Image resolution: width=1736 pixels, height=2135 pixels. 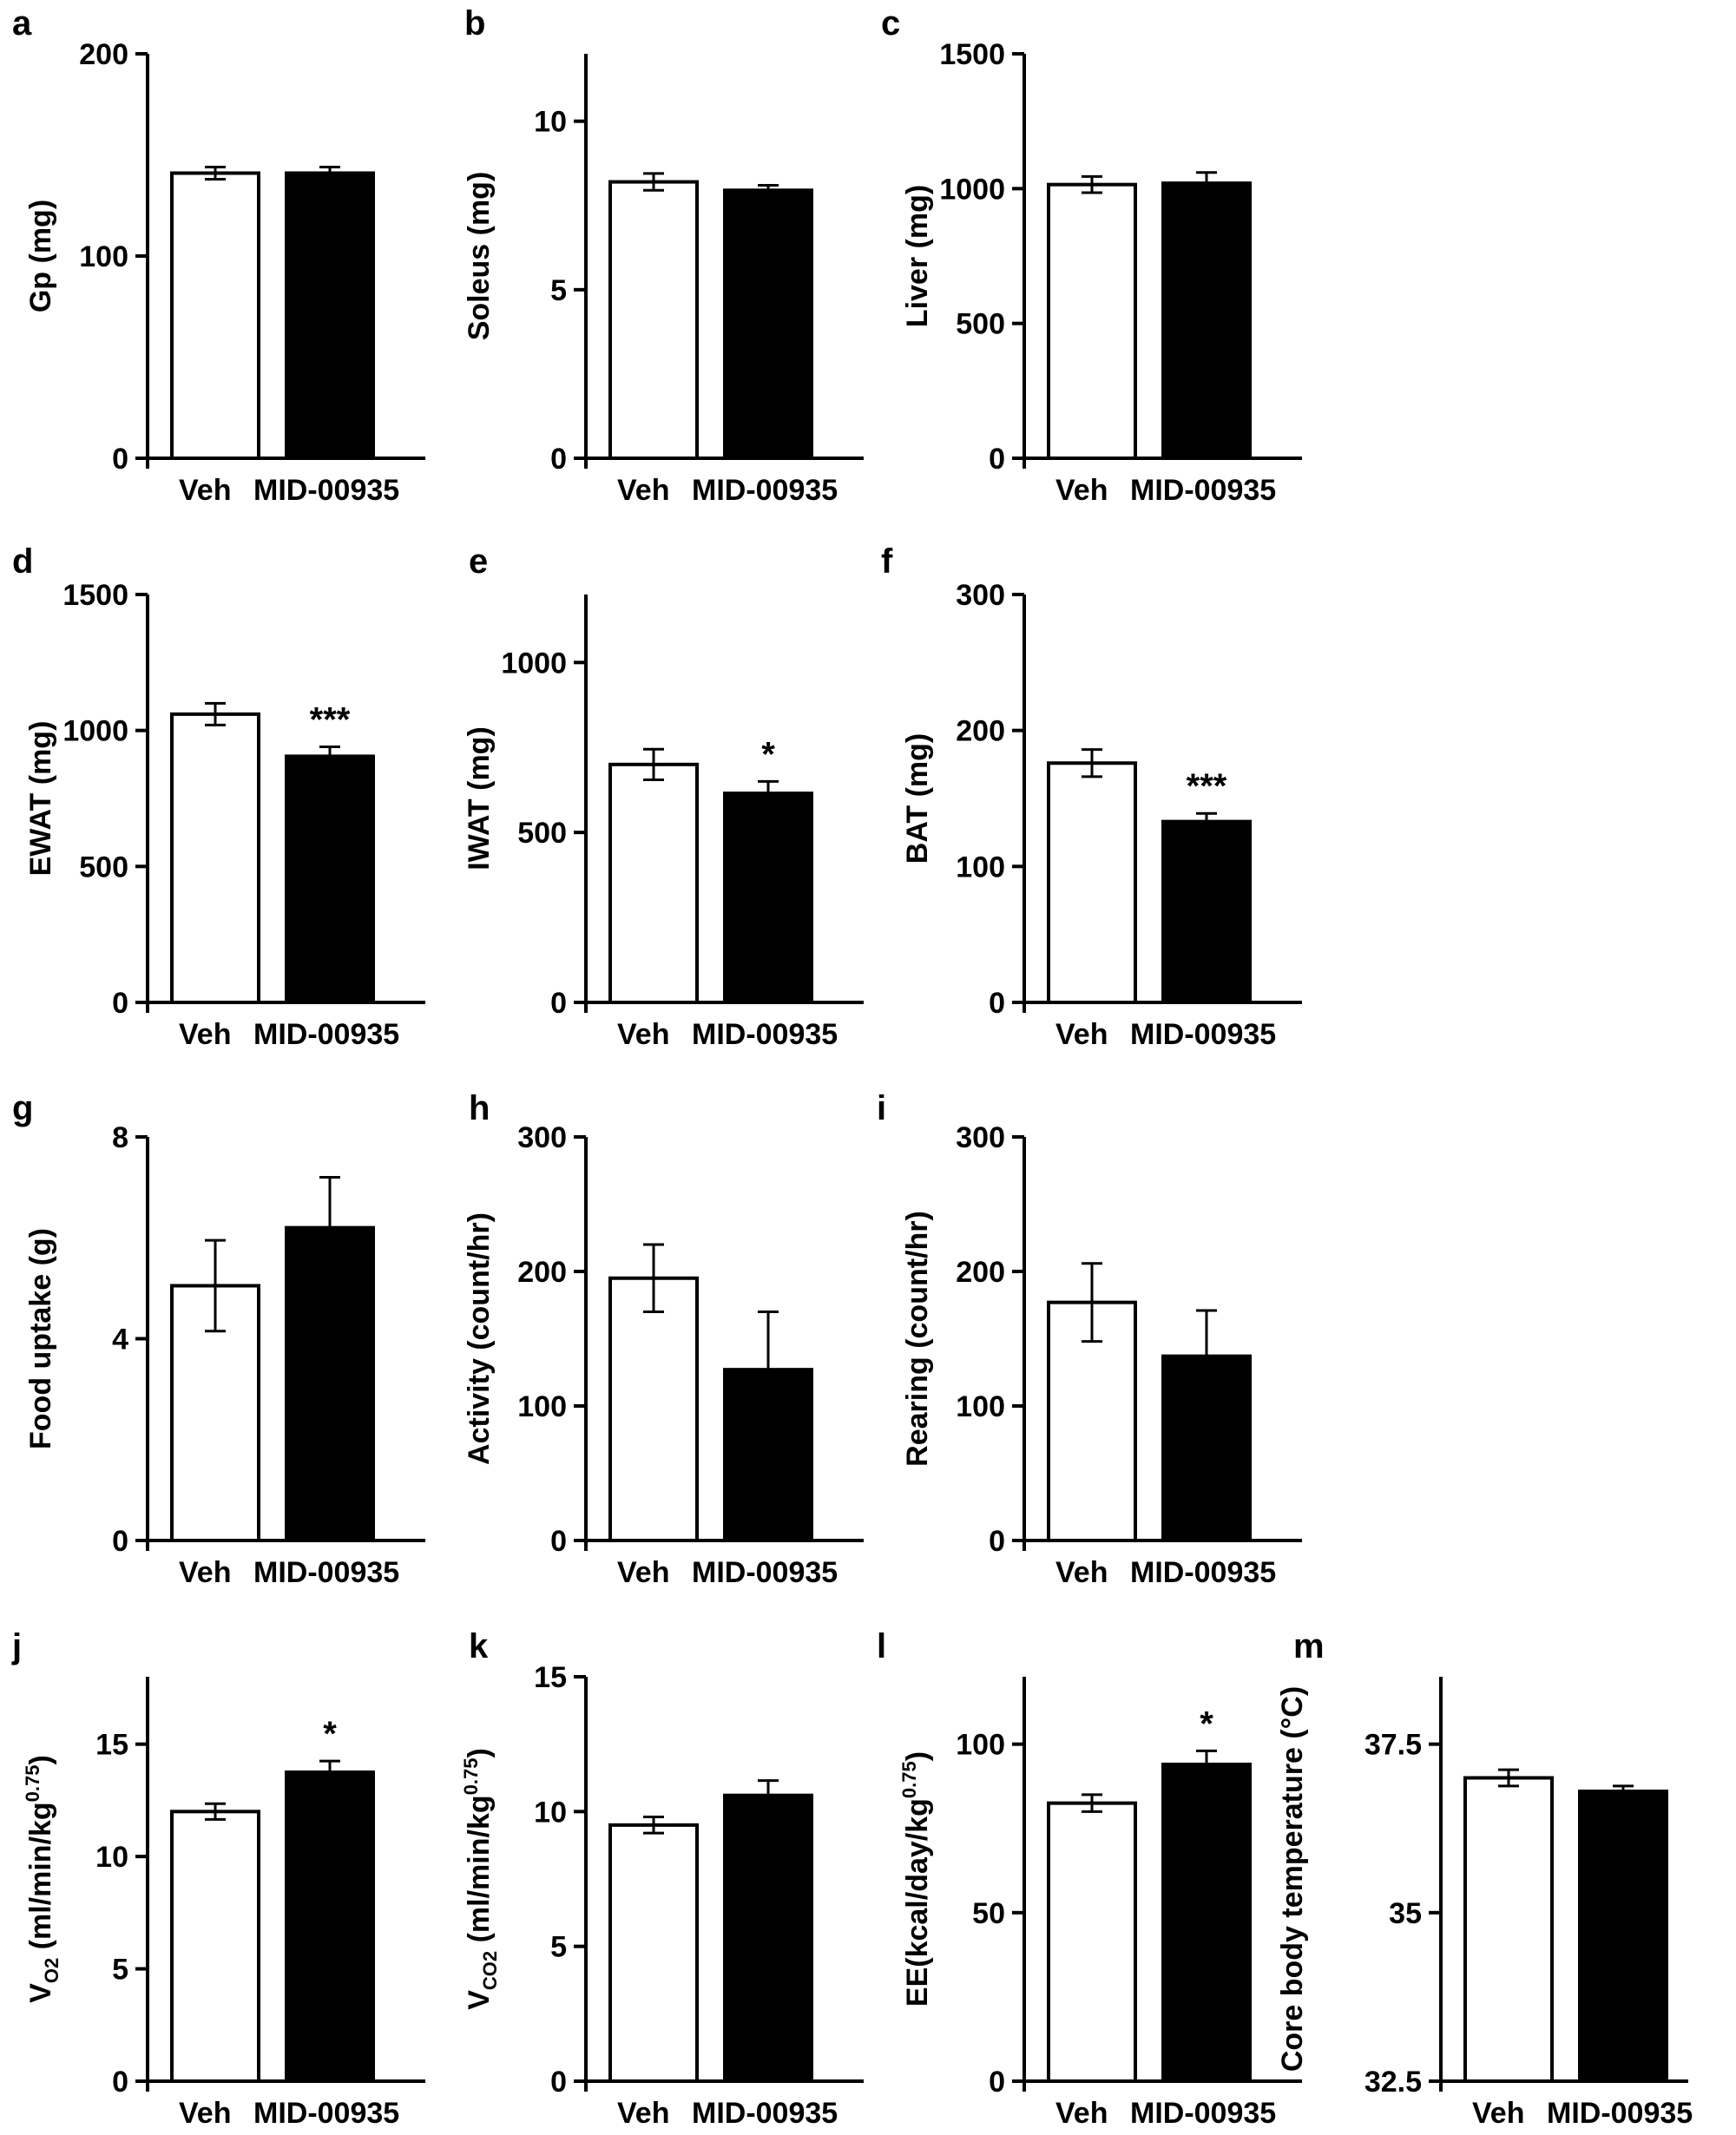 What do you see at coordinates (120, 1137) in the screenshot?
I see `y-tick-label: 8` at bounding box center [120, 1137].